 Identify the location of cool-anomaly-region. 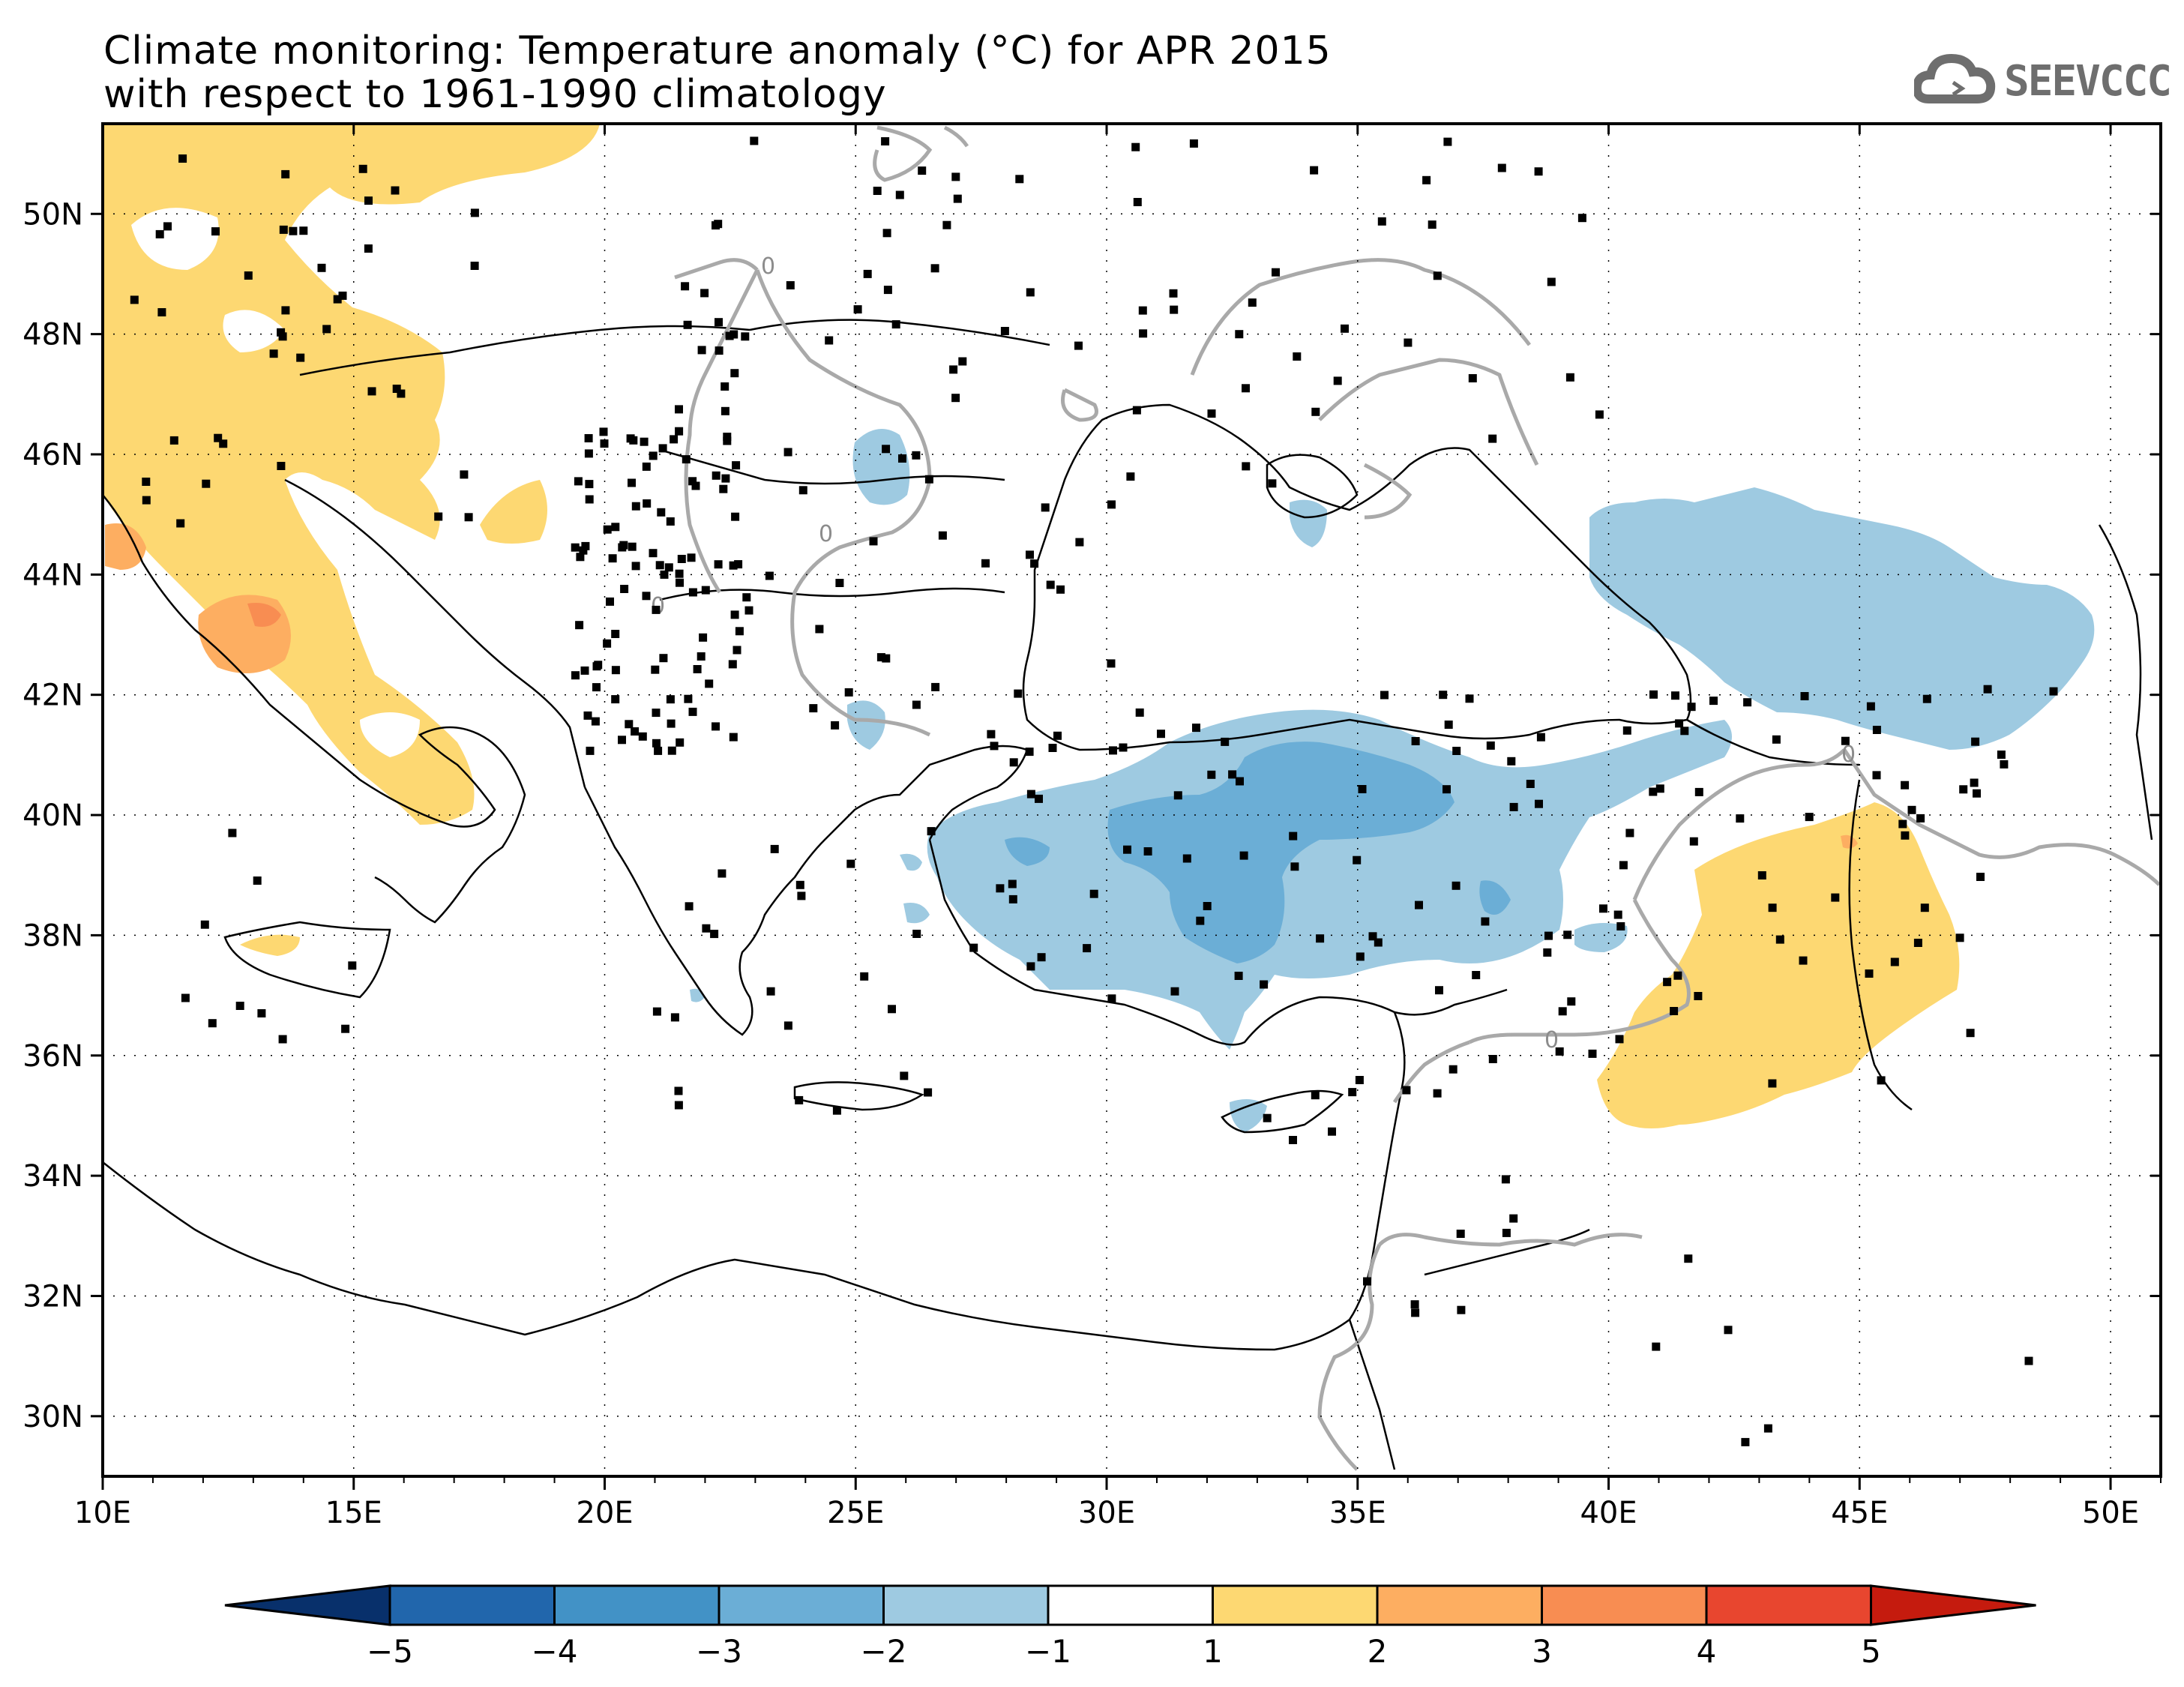
(1601, 937).